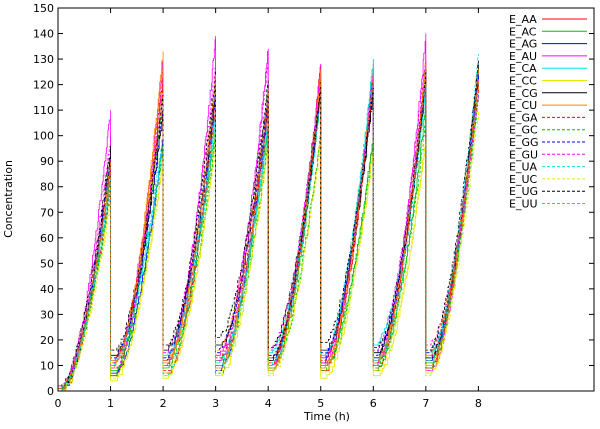 Image resolution: width=600 pixels, height=429 pixels. What do you see at coordinates (47, 340) in the screenshot?
I see `y-tick-label: 20` at bounding box center [47, 340].